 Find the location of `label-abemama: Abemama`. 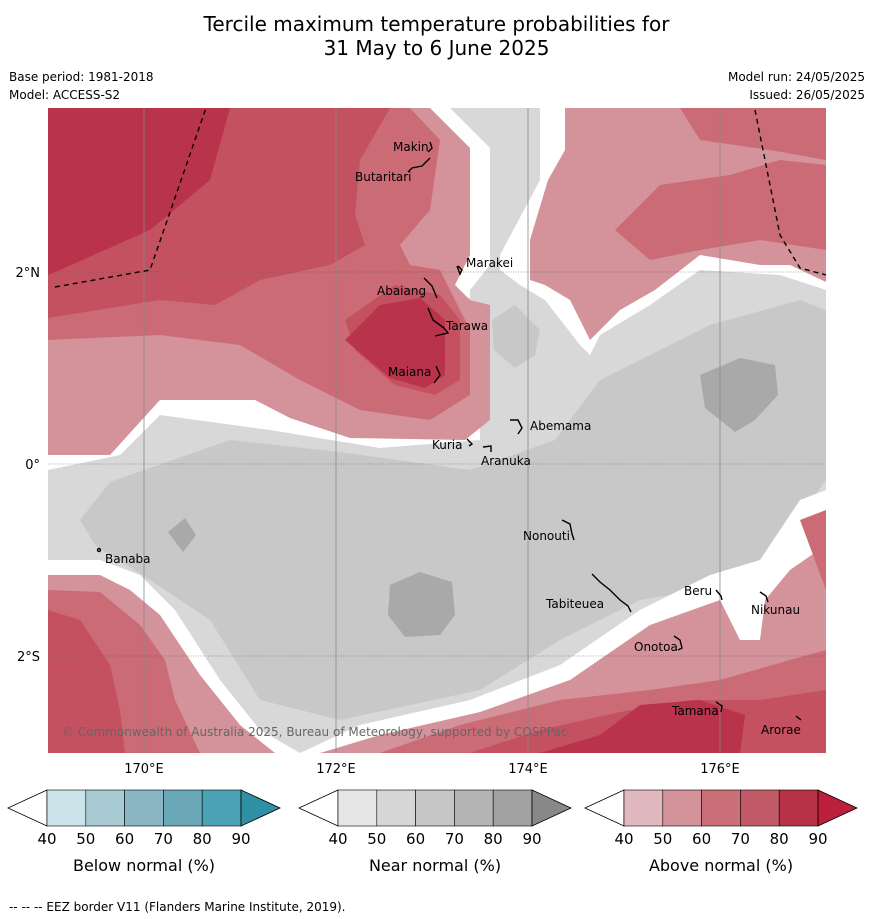

label-abemama: Abemama is located at coordinates (560, 426).